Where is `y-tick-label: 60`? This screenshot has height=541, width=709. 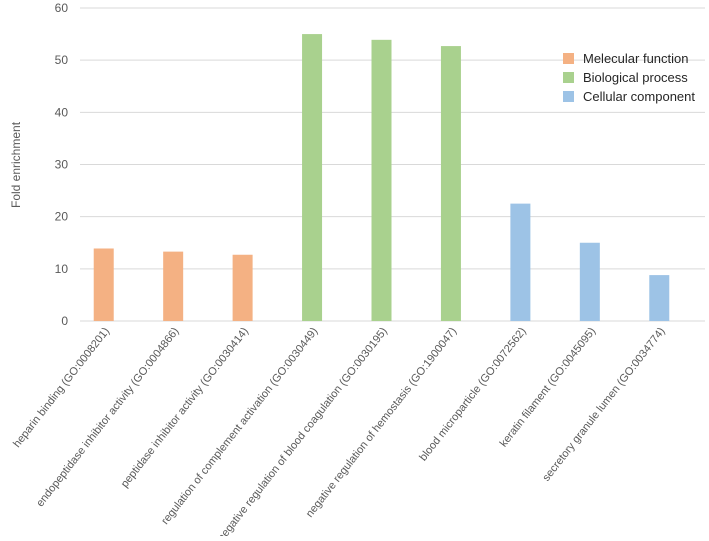 y-tick-label: 60 is located at coordinates (62, 8).